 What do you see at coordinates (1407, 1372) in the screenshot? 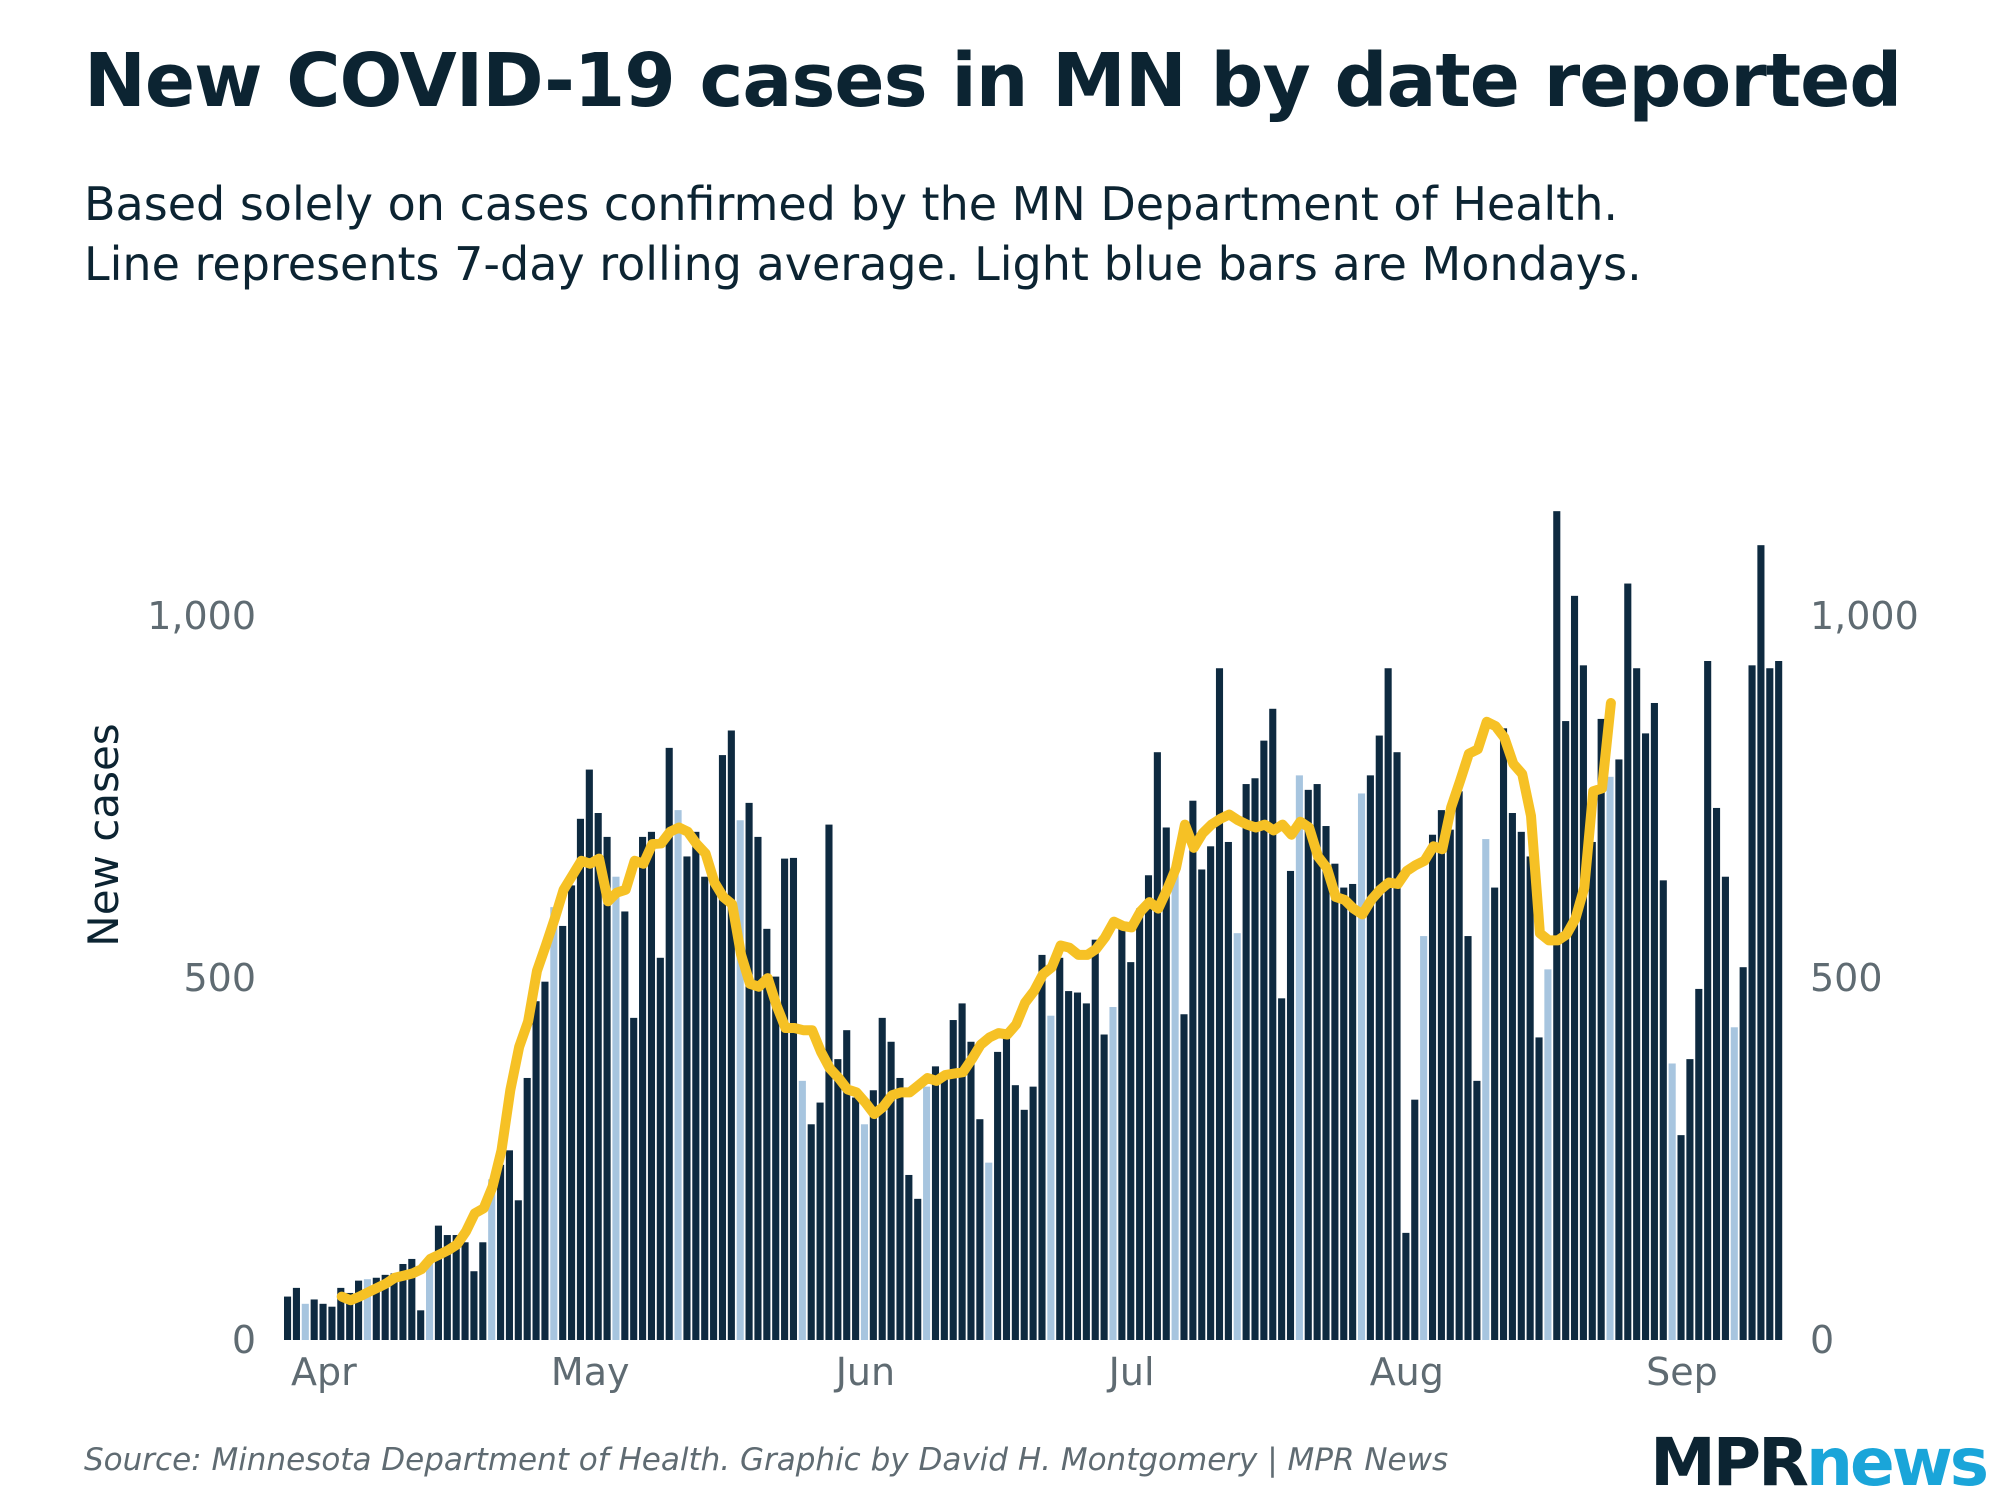
I see `x-tick-label: Aug` at bounding box center [1407, 1372].